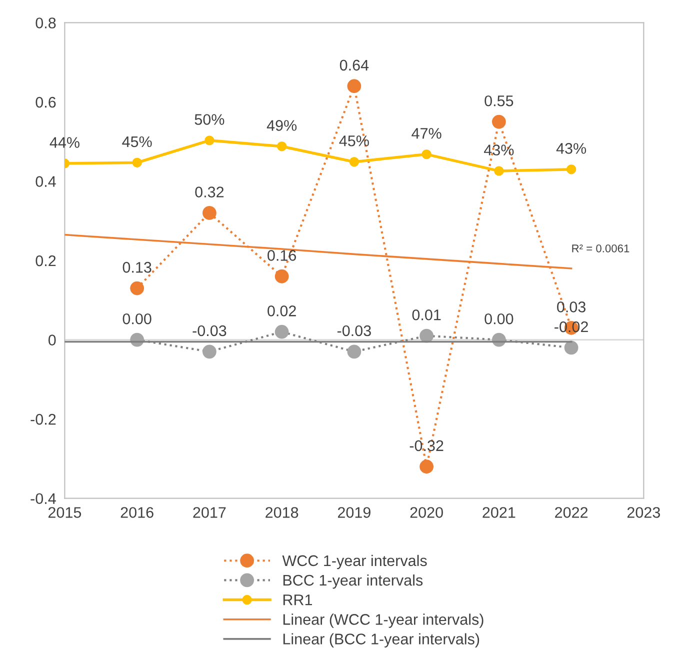 The image size is (674, 668). Describe the element at coordinates (354, 562) in the screenshot. I see `legend-label: WCC 1-year intervals` at that location.